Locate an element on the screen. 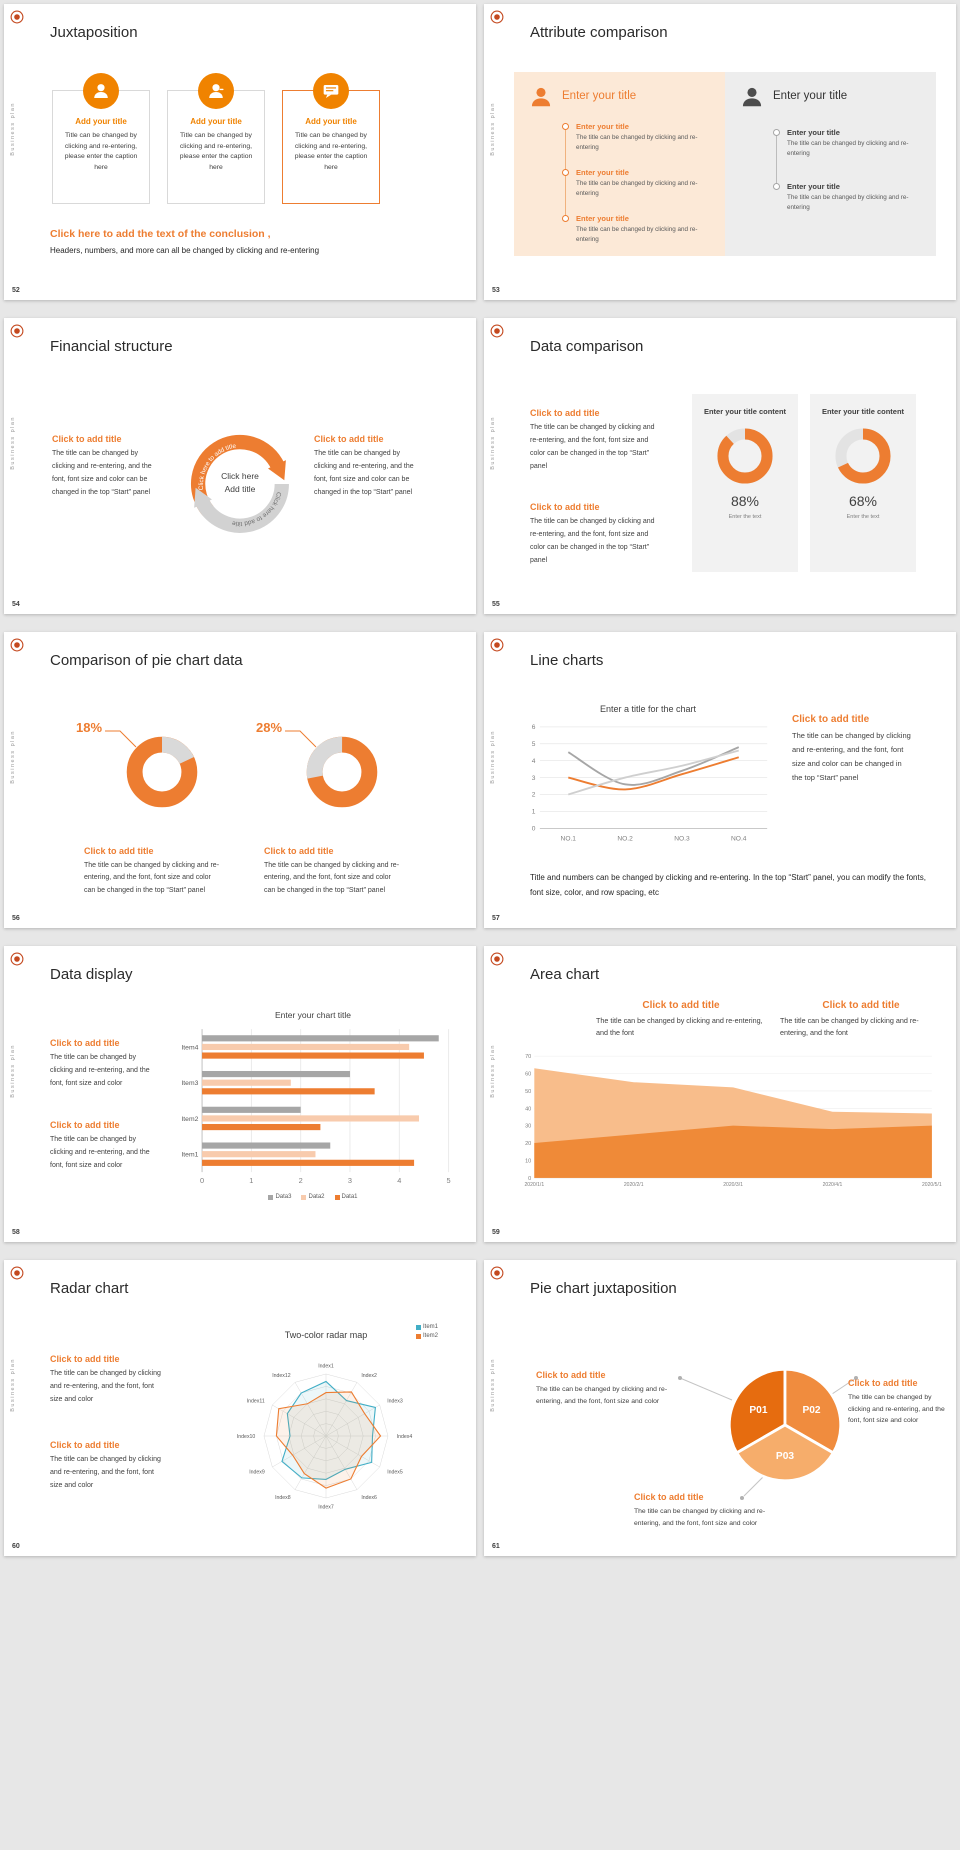 This screenshot has width=960, height=1850. chart-text: 2020/4/1 is located at coordinates (833, 1185).